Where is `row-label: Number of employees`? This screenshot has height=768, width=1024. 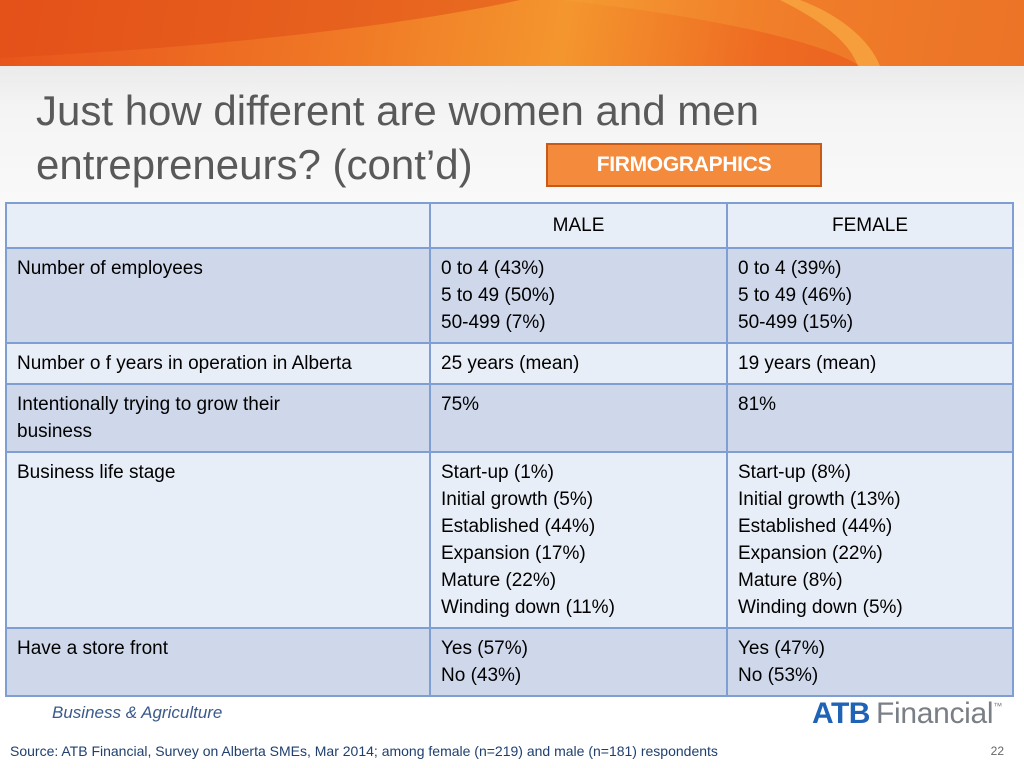 row-label: Number of employees is located at coordinates (218, 295).